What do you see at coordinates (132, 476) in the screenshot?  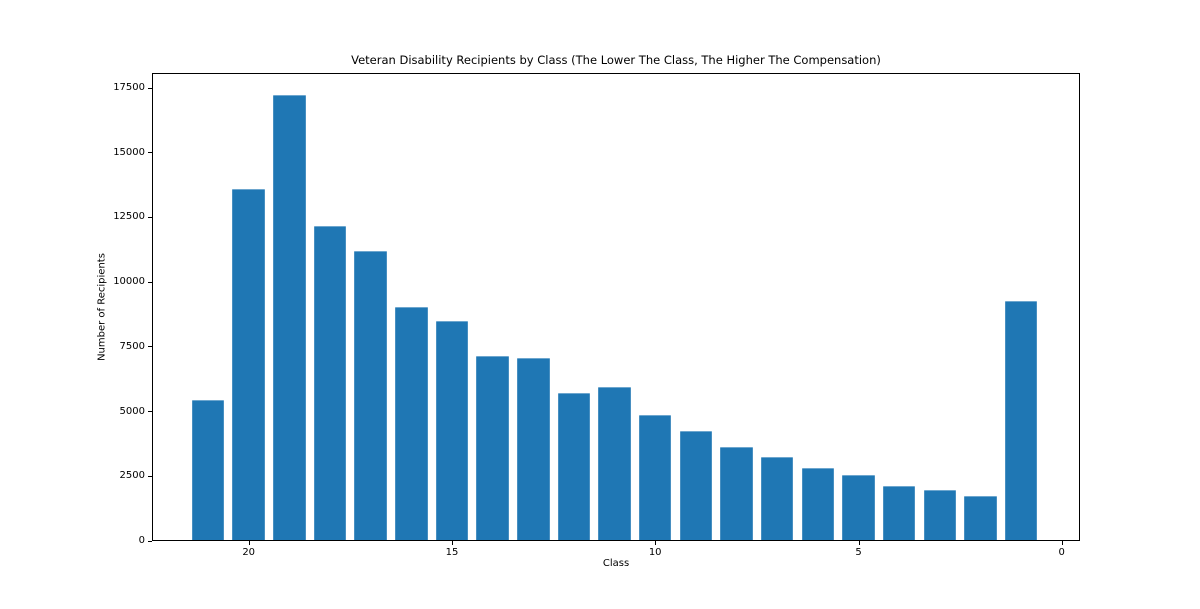 I see `y-tick-label: 2500` at bounding box center [132, 476].